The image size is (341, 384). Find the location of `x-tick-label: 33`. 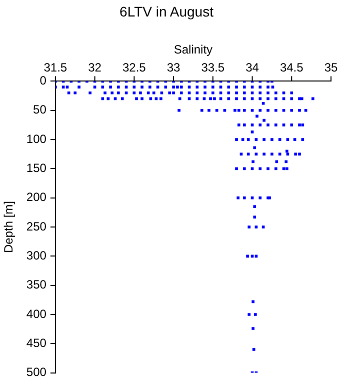

x-tick-label: 33 is located at coordinates (173, 67).